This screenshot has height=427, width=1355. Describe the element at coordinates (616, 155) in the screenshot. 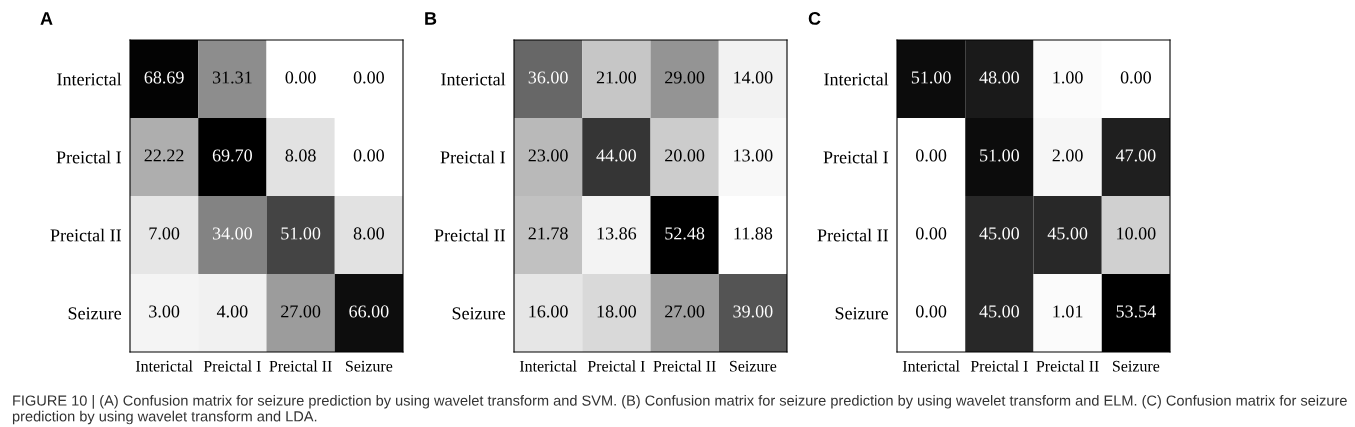

I see `data-label: 44.00` at that location.